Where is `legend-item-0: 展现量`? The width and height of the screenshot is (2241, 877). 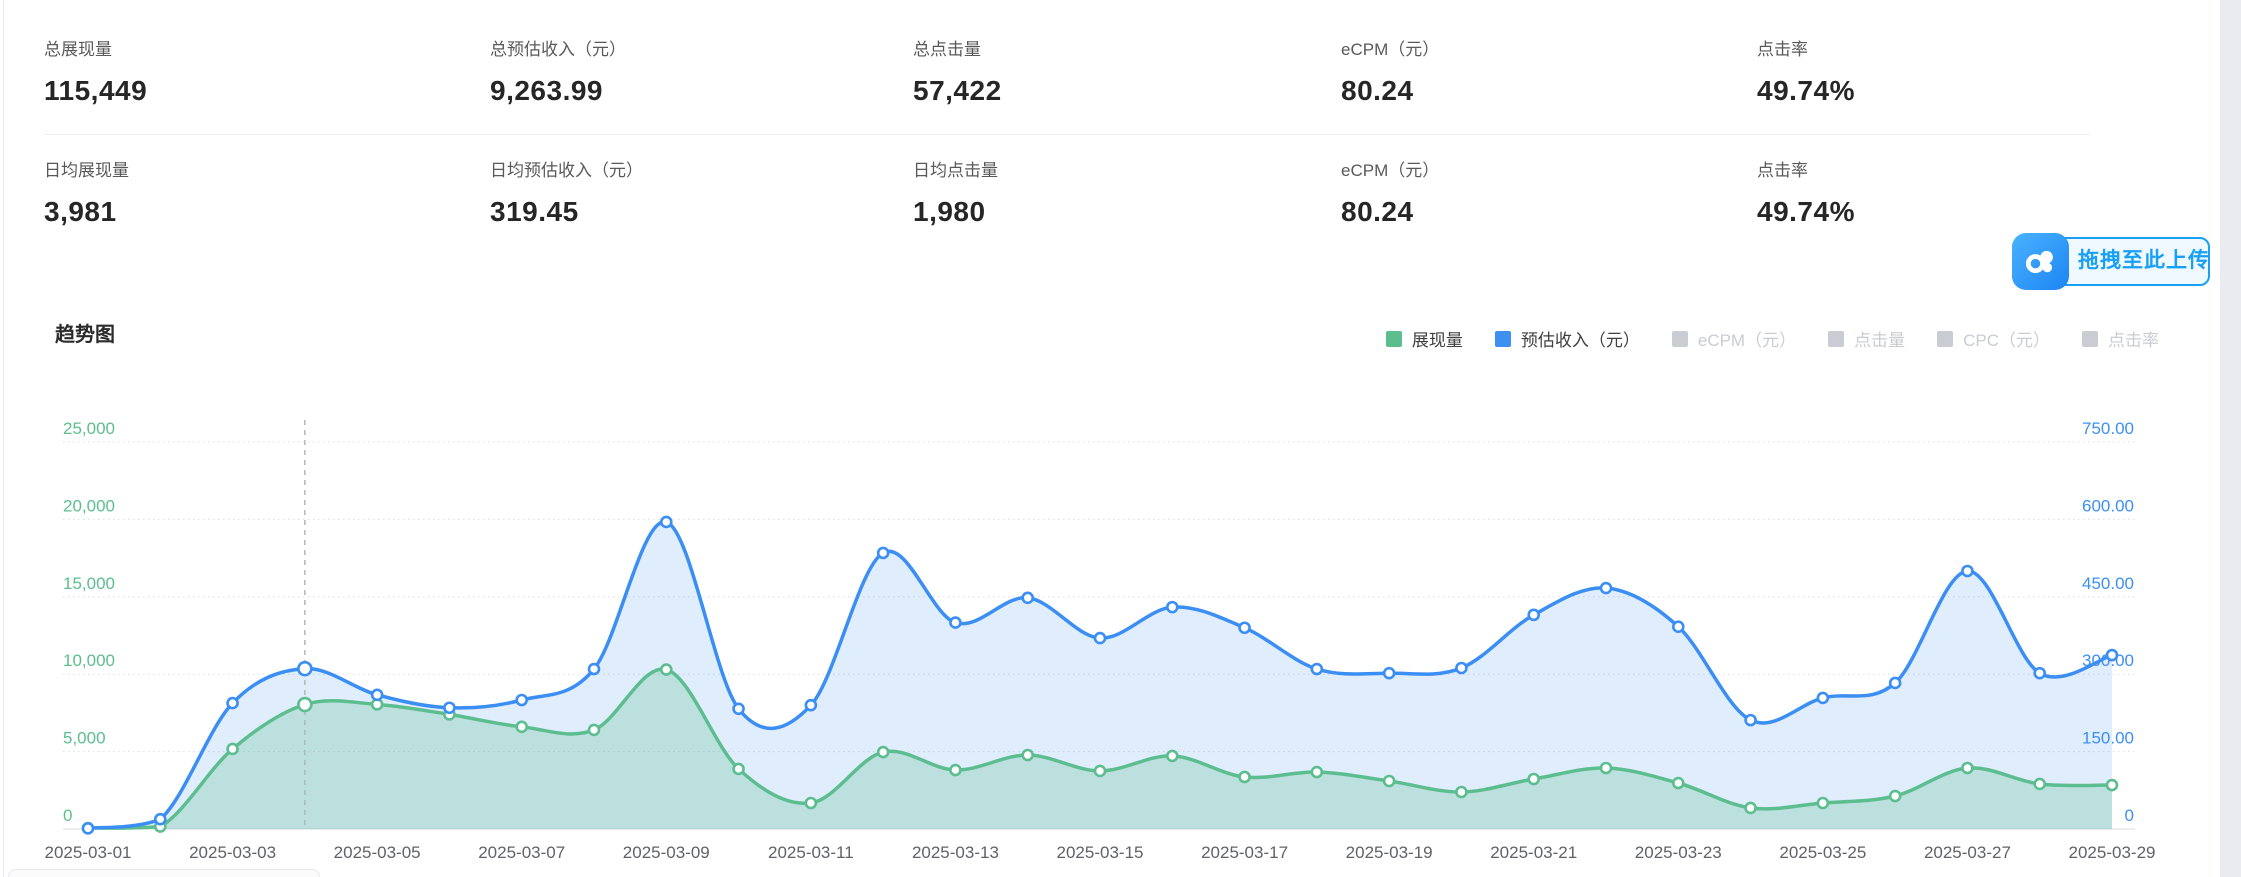
legend-item-0: 展现量 is located at coordinates (1424, 338).